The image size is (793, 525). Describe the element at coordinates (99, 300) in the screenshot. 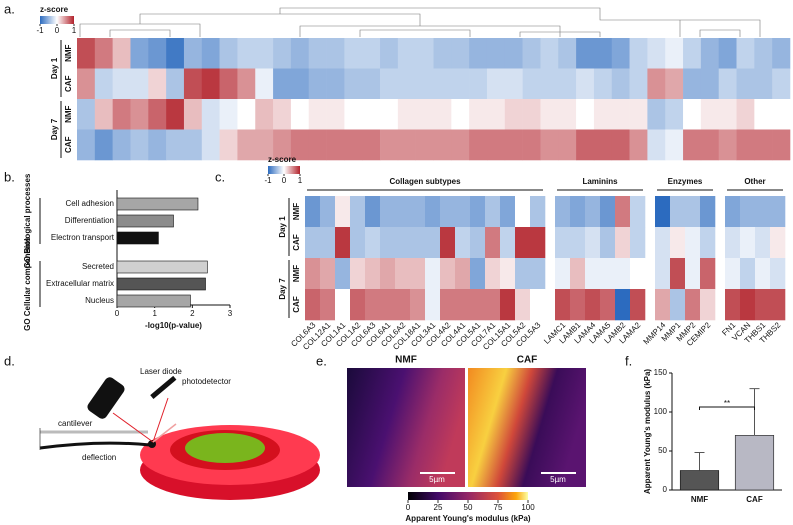

I see `y-tick-label: Nucleus` at that location.